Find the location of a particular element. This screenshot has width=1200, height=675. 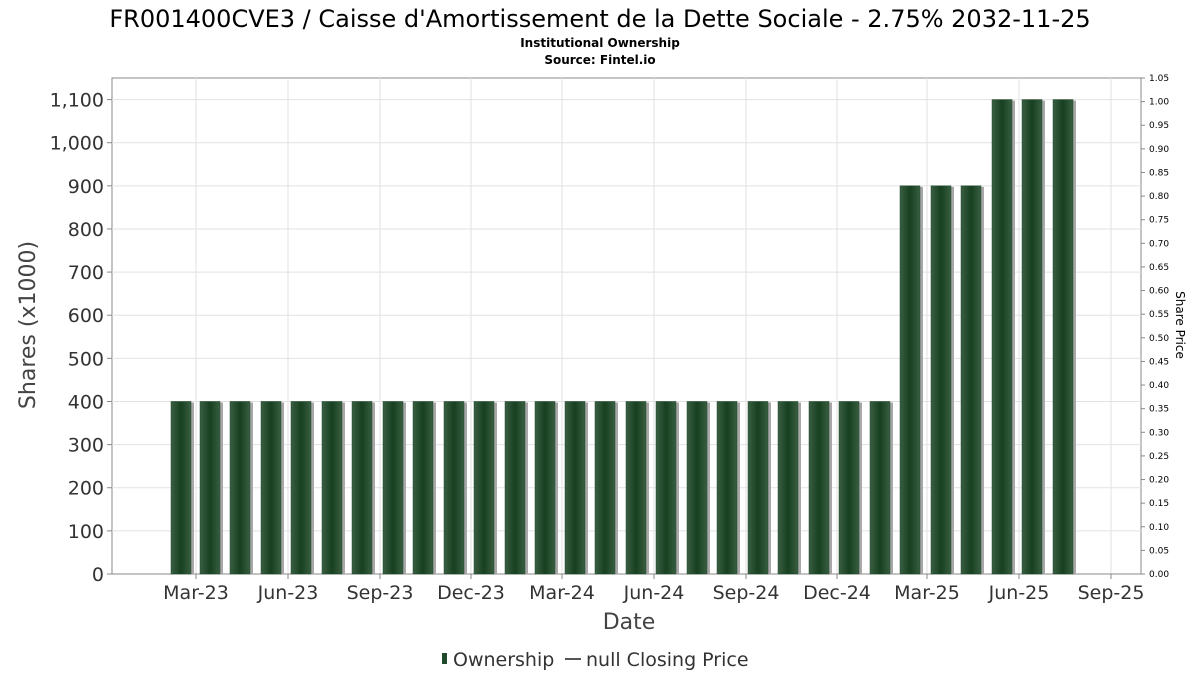

y2-tick-label: 0.90 is located at coordinates (1159, 150).